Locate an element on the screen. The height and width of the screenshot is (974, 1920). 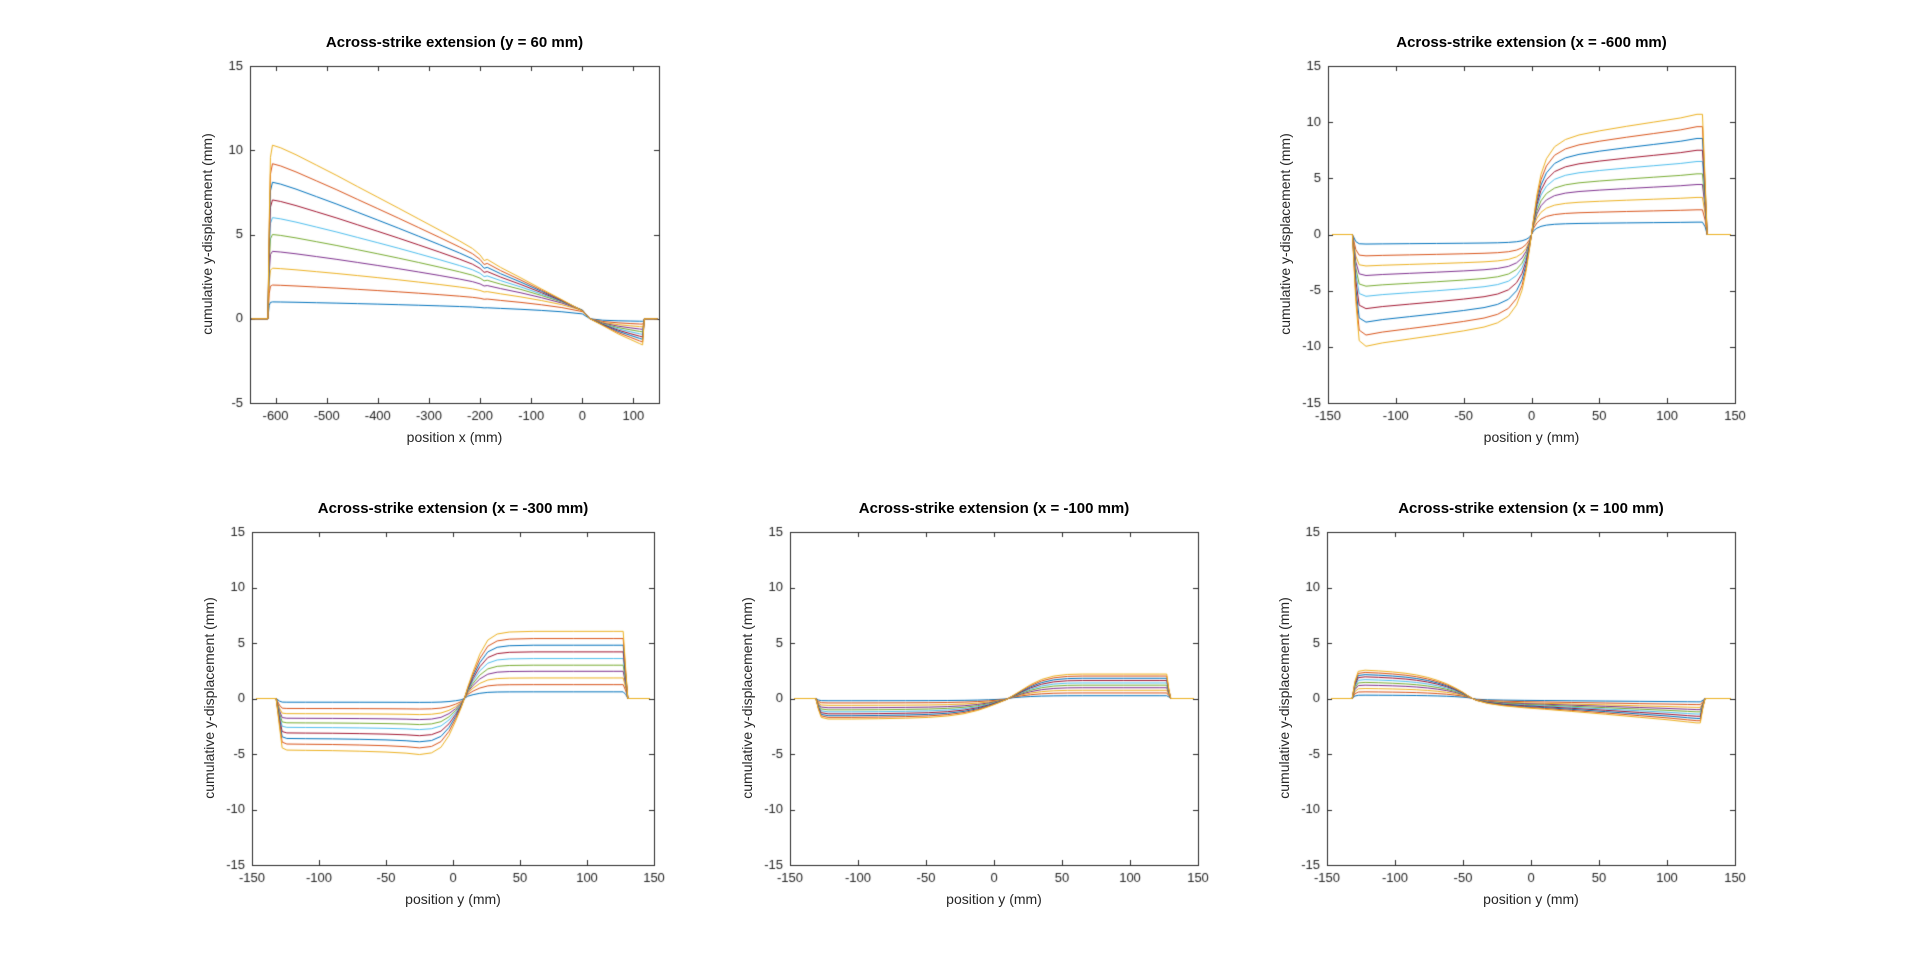
subplot-3-ylabel: cumulative y-displacement (mm) is located at coordinates (209, 697).